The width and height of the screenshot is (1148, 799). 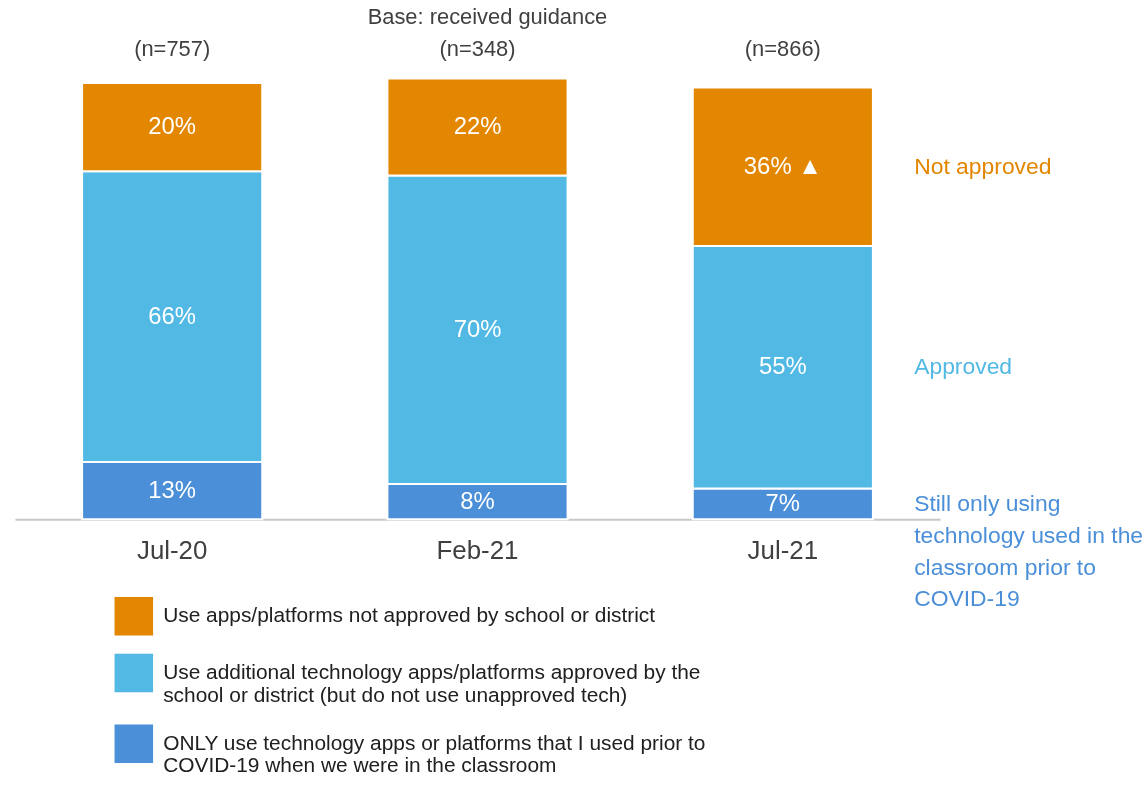 I want to click on data-label: 20%, so click(x=172, y=126).